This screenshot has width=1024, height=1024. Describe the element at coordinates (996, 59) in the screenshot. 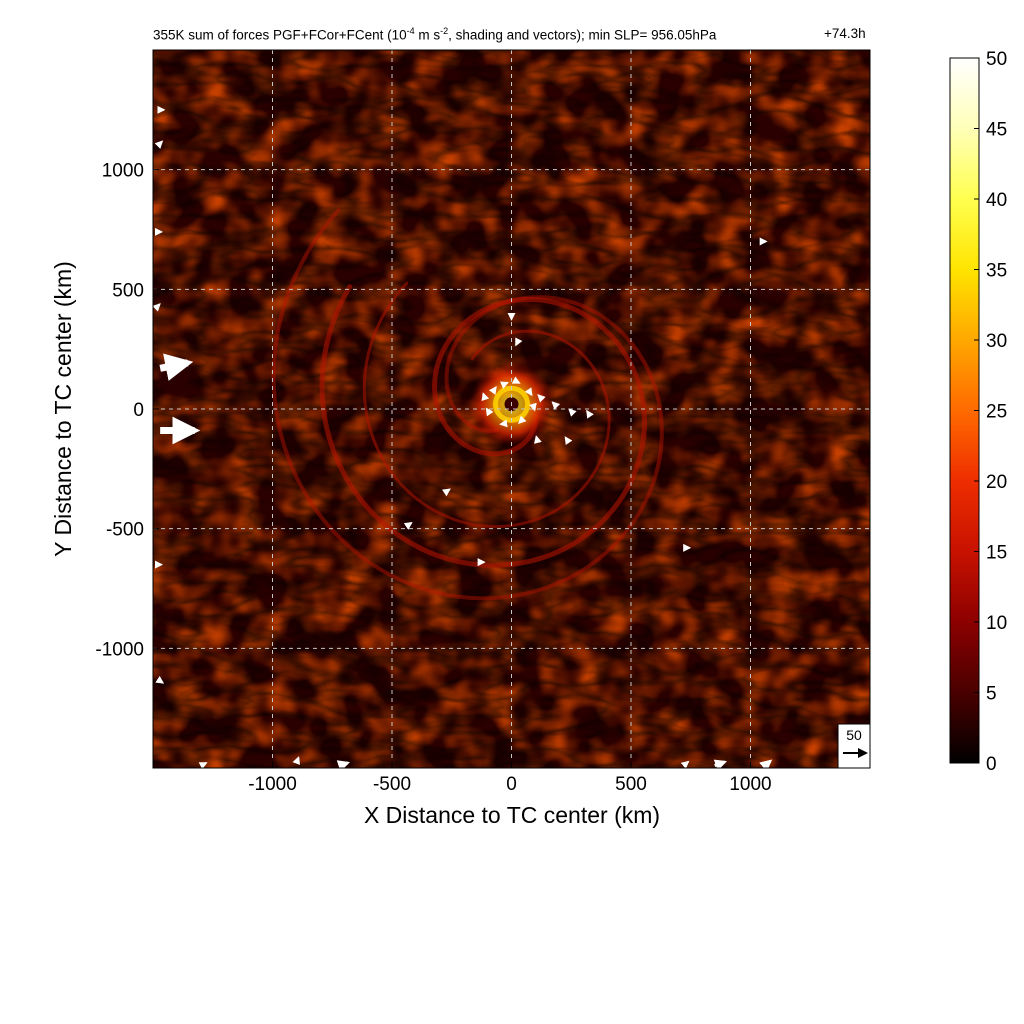

I see `colorbar-tick-label: 50` at that location.